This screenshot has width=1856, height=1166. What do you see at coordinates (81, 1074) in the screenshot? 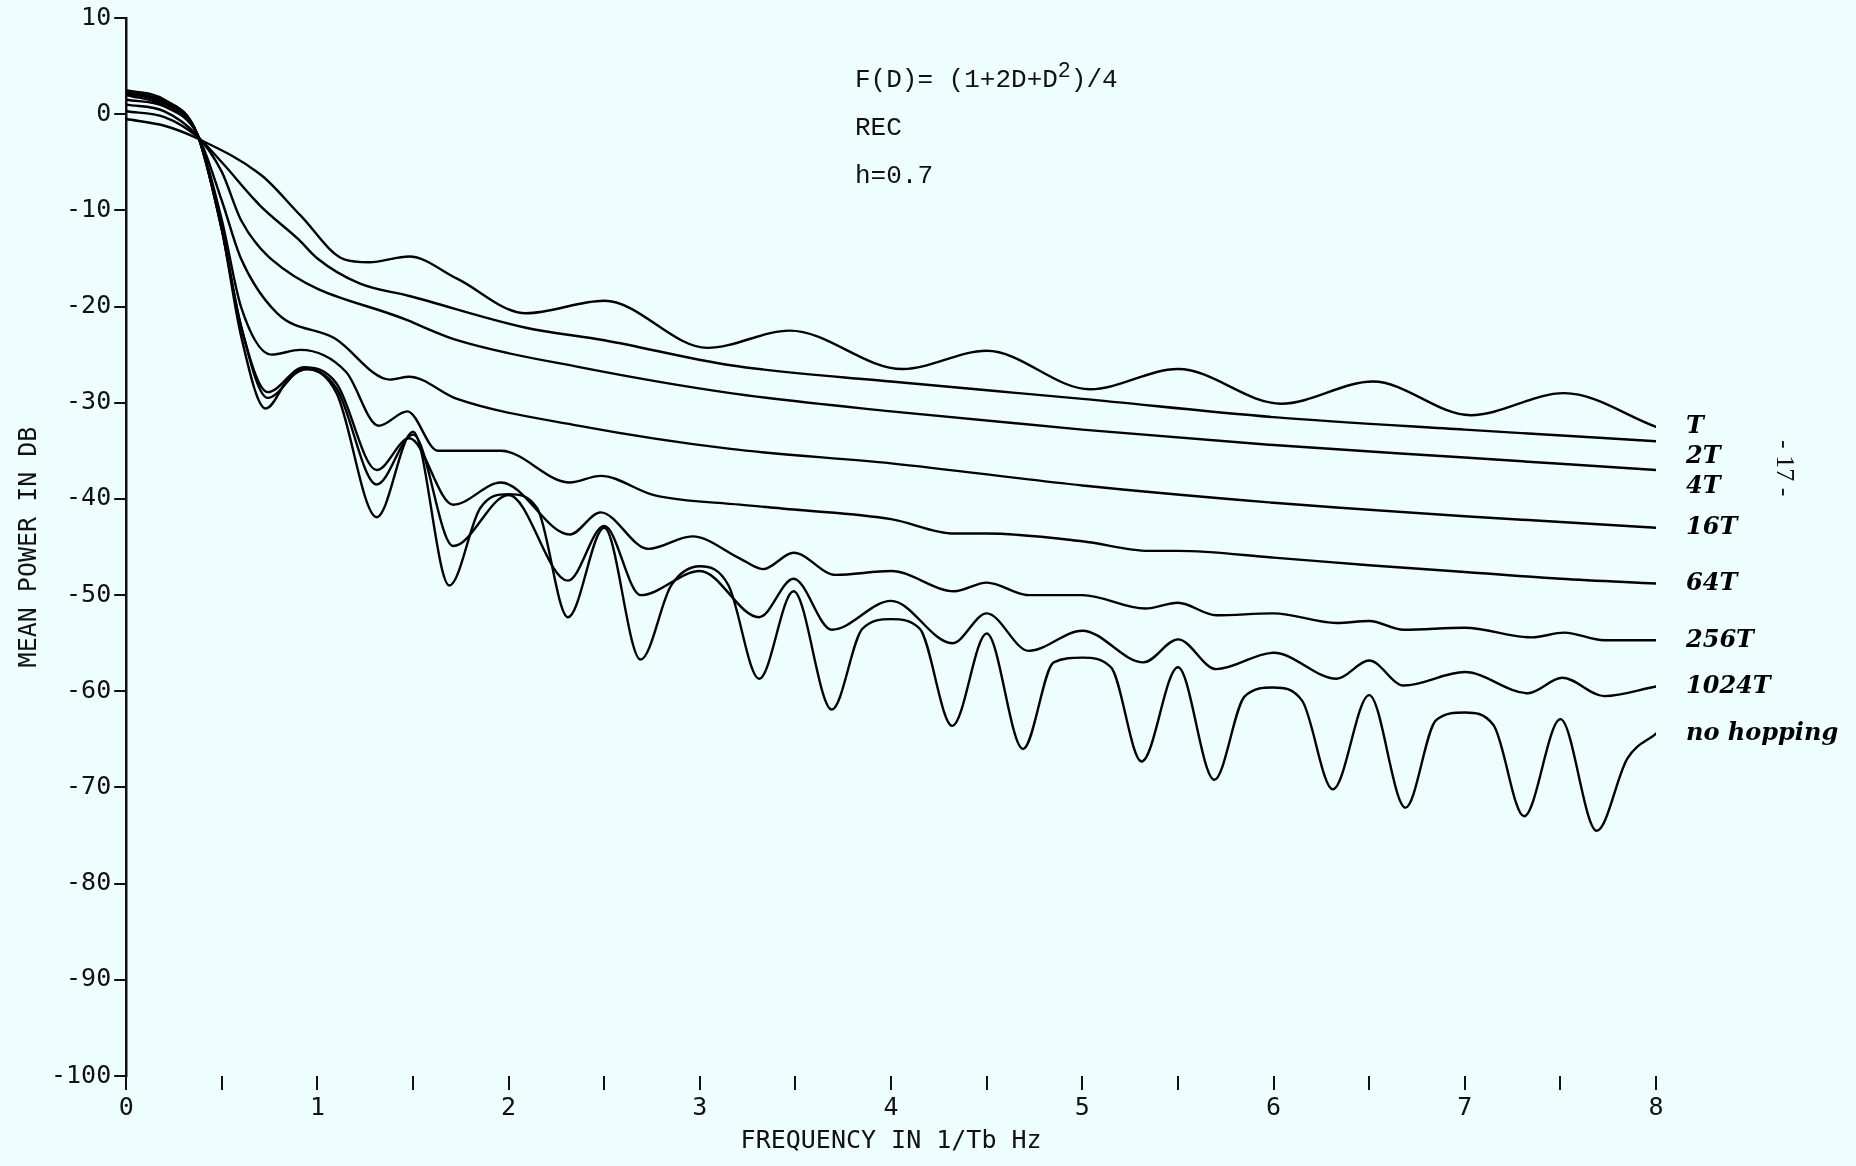
I see `y-tick-label: -100` at bounding box center [81, 1074].